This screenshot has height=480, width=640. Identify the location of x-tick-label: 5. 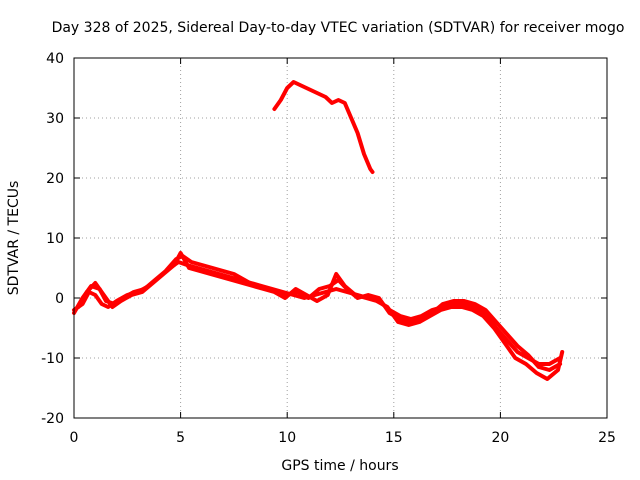
(180, 438).